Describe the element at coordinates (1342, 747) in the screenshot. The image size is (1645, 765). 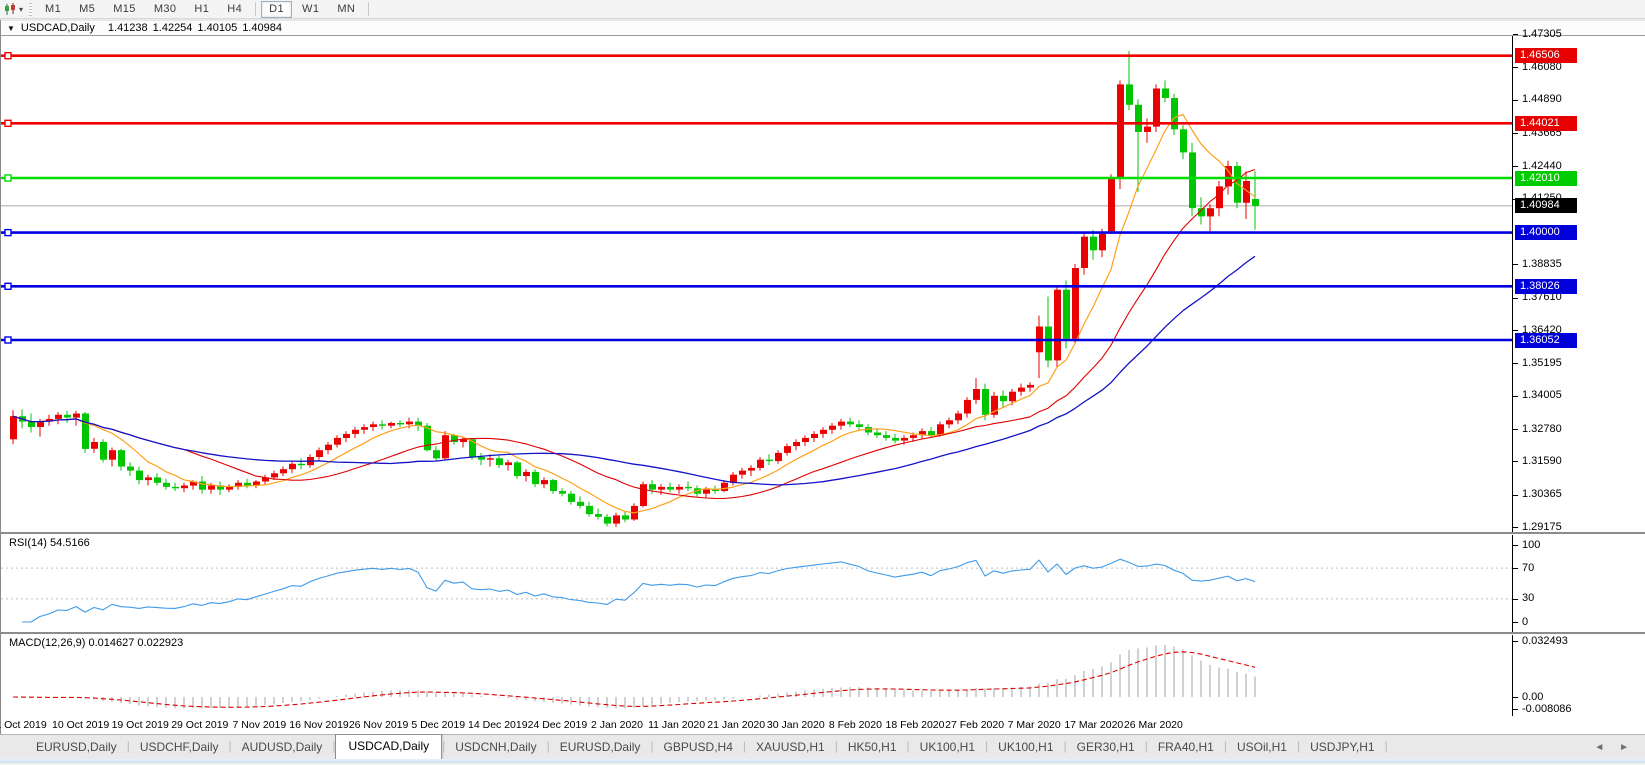
I see `chart-tab-usdjpy-14: USDJPY,H1` at that location.